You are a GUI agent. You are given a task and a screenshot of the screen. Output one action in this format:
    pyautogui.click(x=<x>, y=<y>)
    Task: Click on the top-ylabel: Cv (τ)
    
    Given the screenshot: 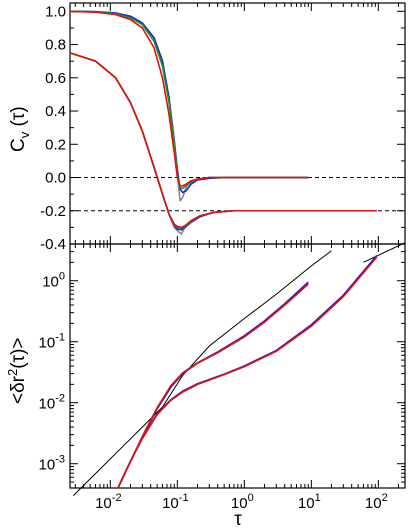 What is the action you would take?
    pyautogui.click(x=20, y=129)
    